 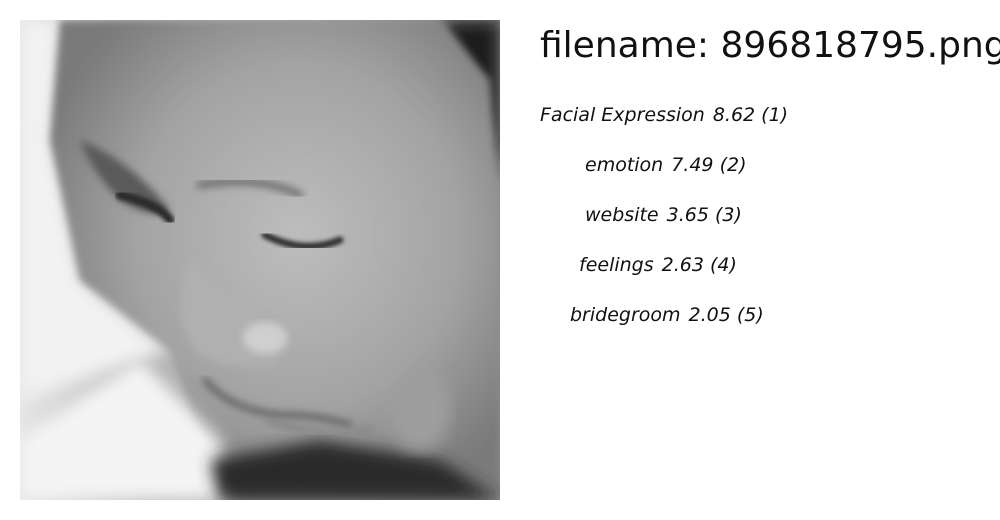 I want to click on tag-score: 7.49, so click(x=692, y=165).